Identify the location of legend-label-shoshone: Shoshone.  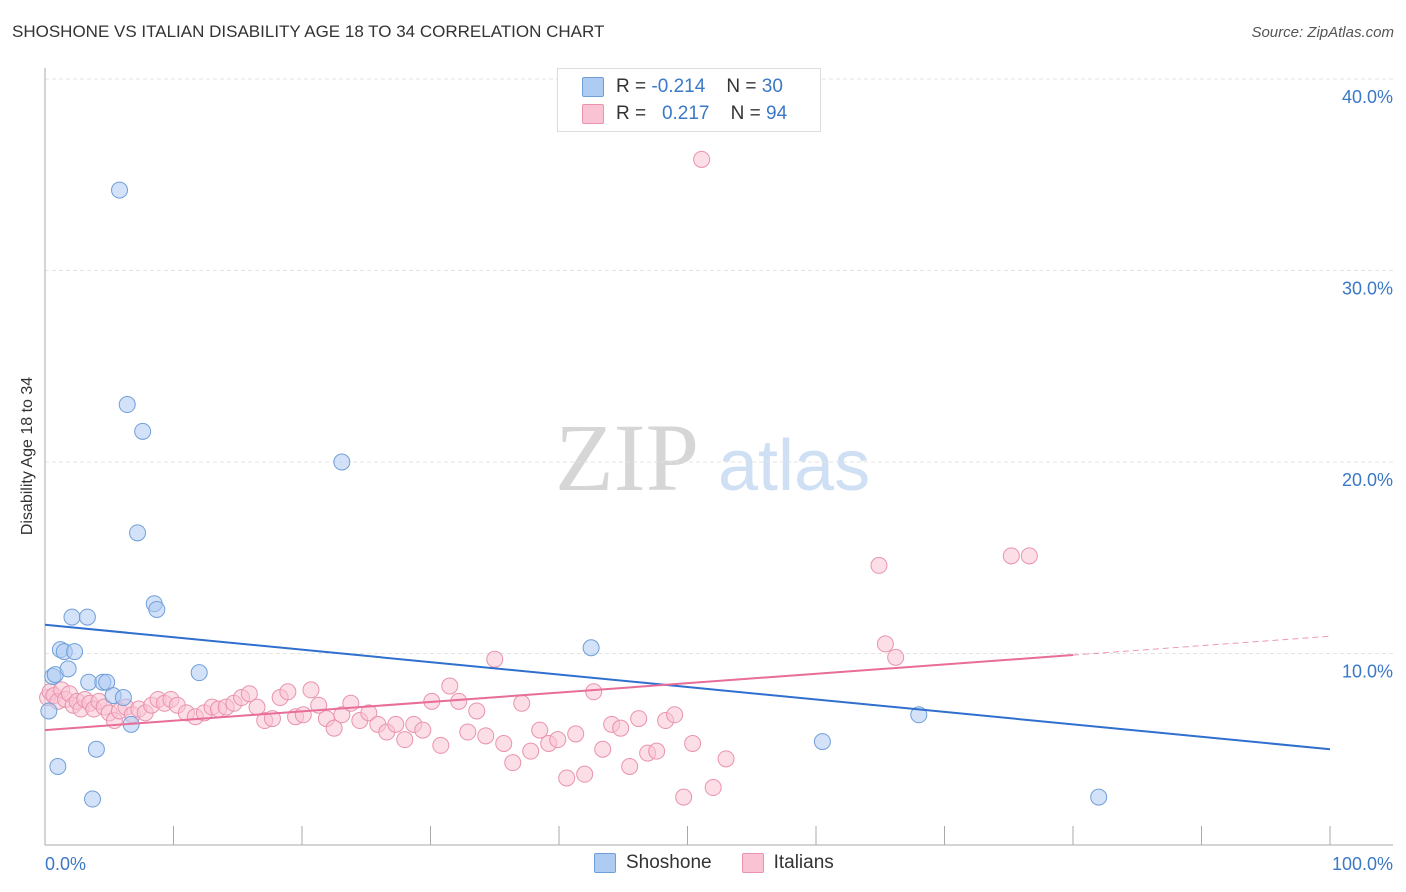
(669, 862).